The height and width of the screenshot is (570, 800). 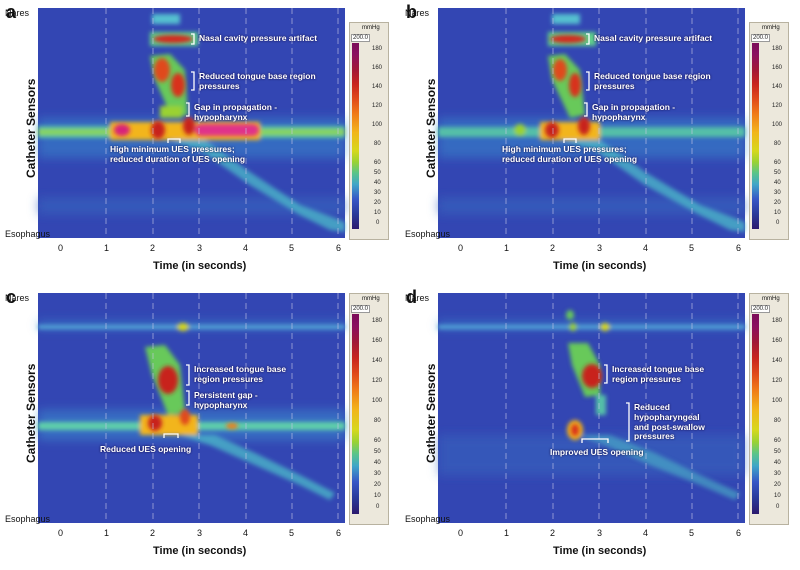 What do you see at coordinates (658, 374) in the screenshot?
I see `annotation: Increased tongue base region pressures` at bounding box center [658, 374].